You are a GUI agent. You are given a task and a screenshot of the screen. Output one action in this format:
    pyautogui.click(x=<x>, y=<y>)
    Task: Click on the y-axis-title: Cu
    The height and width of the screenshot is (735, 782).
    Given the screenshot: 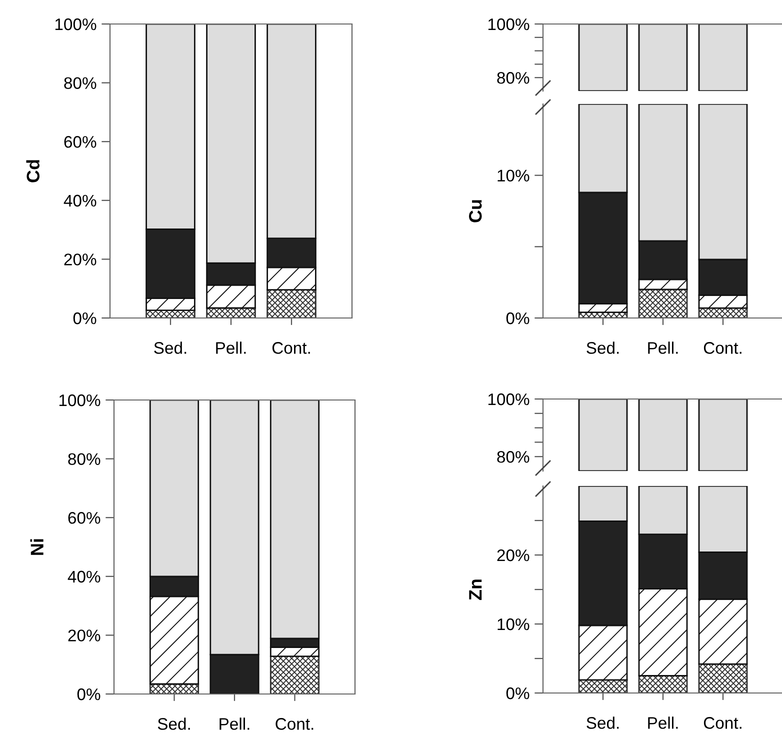 What is the action you would take?
    pyautogui.click(x=475, y=211)
    